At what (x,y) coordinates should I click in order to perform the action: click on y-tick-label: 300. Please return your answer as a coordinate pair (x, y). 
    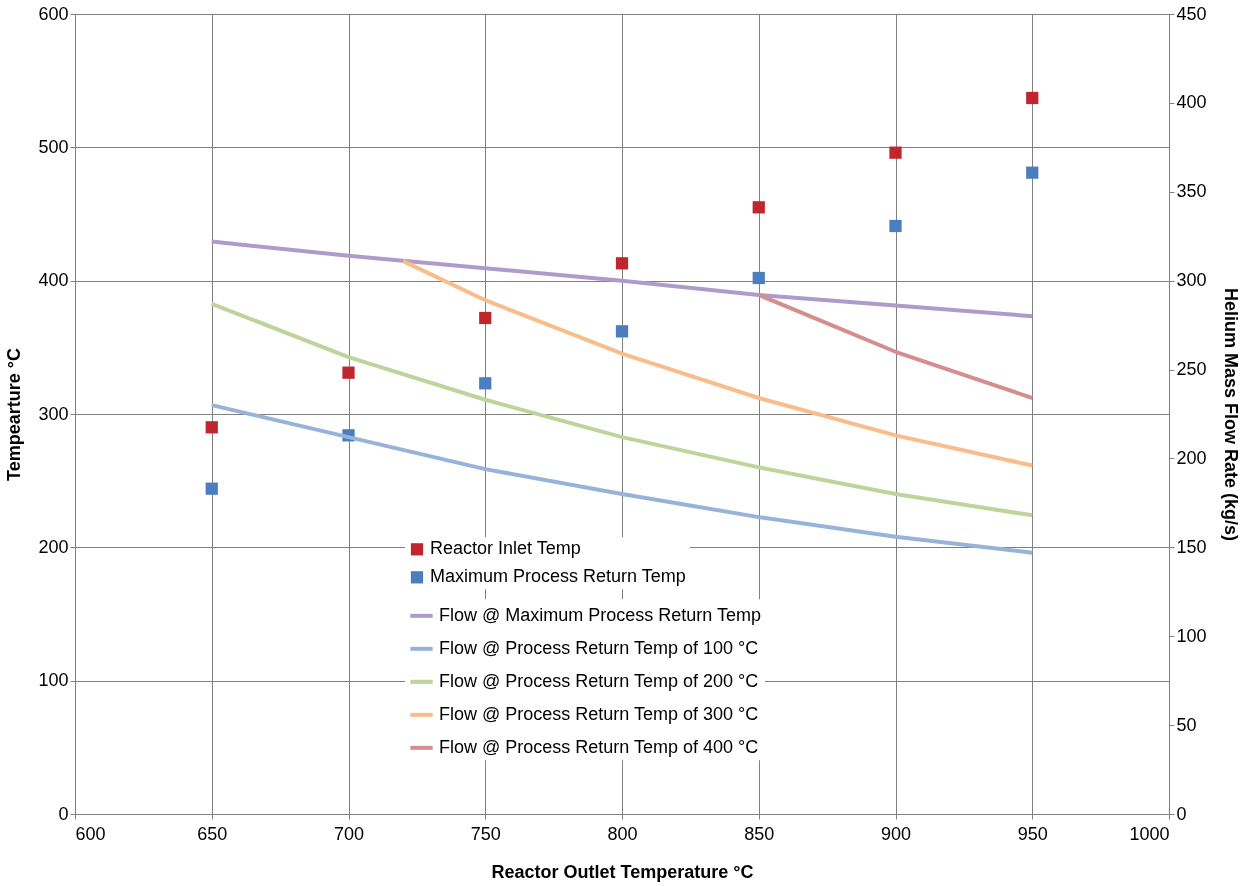
    Looking at the image, I should click on (53, 413).